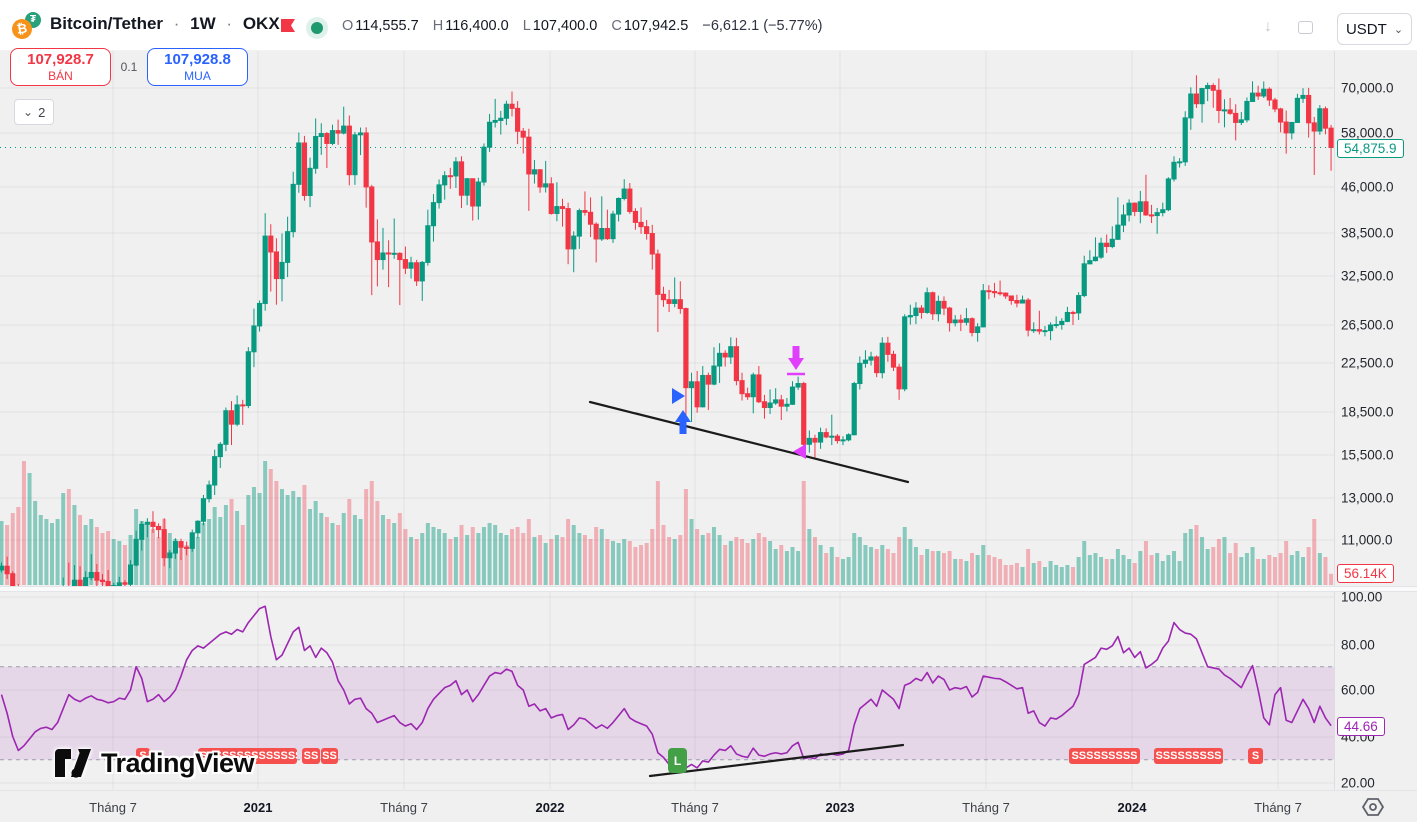 The width and height of the screenshot is (1417, 822). I want to click on buy-button: 107,928.8 MUA, so click(197, 67).